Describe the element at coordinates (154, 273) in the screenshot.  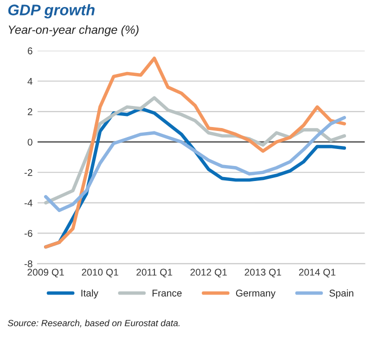
I see `x-tick-label: 2011 Q1` at that location.